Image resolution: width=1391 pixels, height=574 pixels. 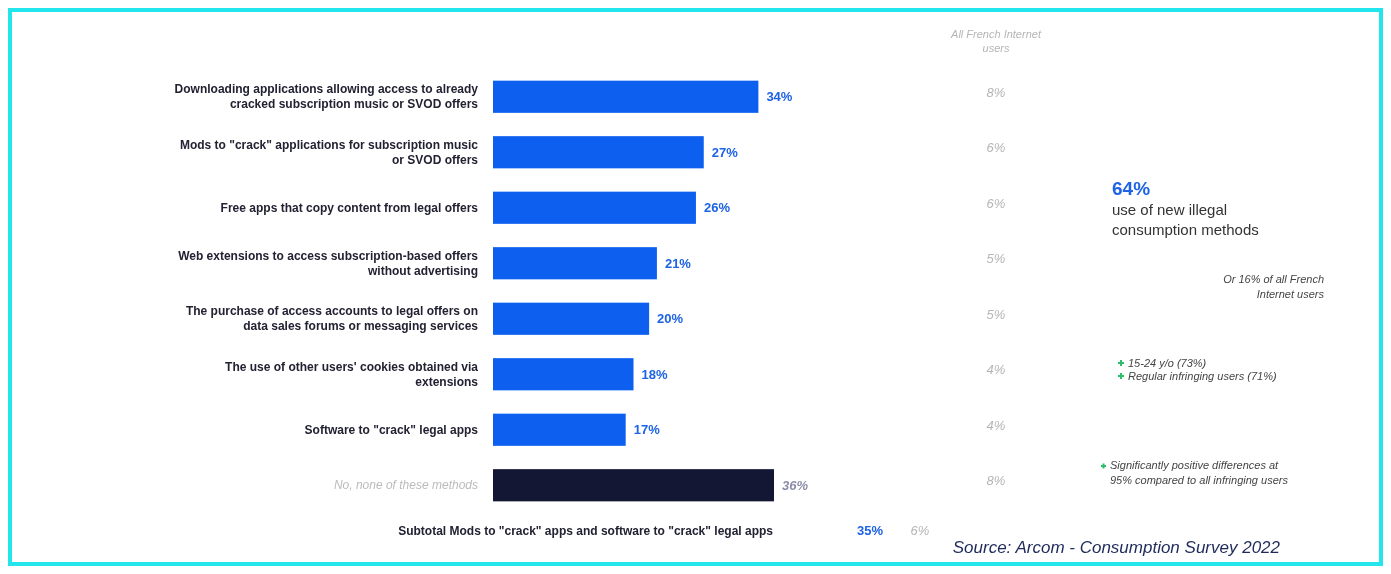 What do you see at coordinates (349, 207) in the screenshot?
I see `y-tick-label: Free apps that copy content from legal offers` at bounding box center [349, 207].